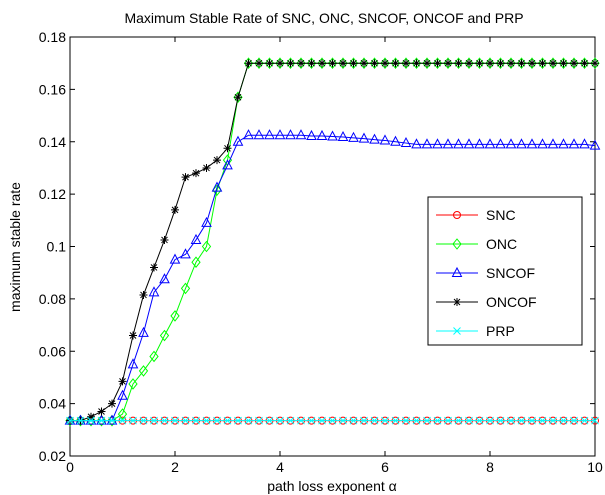  Describe the element at coordinates (280, 467) in the screenshot. I see `x-tick-label: 4` at that location.